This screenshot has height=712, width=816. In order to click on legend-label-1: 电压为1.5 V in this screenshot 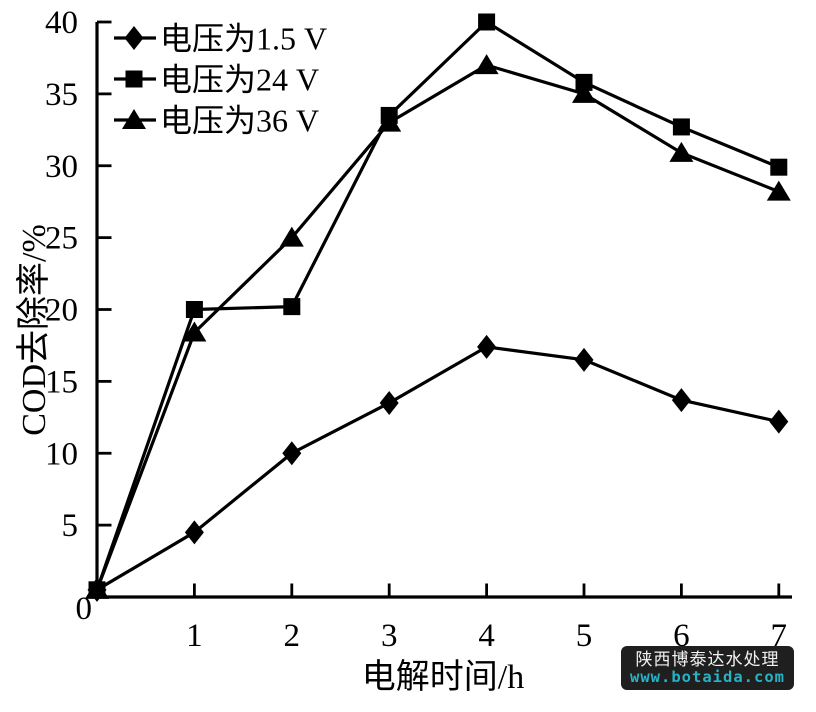, I will do `click(243, 39)`.